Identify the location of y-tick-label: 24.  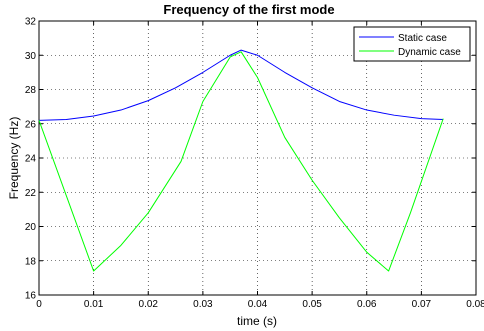
(31, 159).